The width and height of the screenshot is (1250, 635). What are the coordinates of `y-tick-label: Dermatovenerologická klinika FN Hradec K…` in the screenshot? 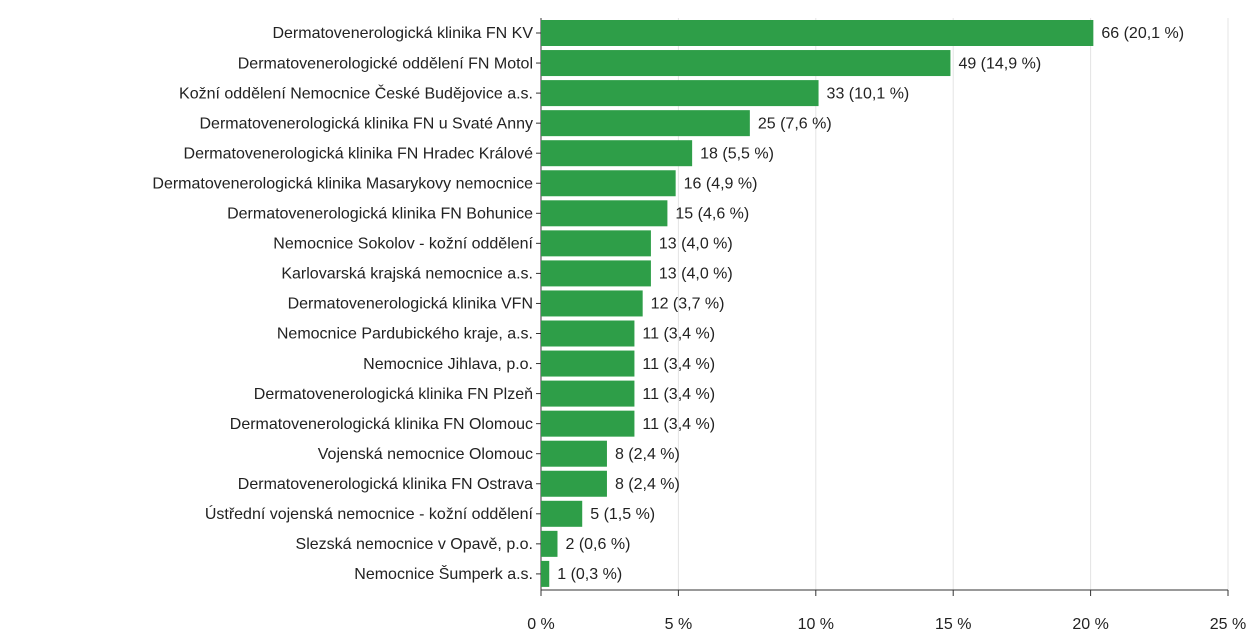 It's located at (359, 153).